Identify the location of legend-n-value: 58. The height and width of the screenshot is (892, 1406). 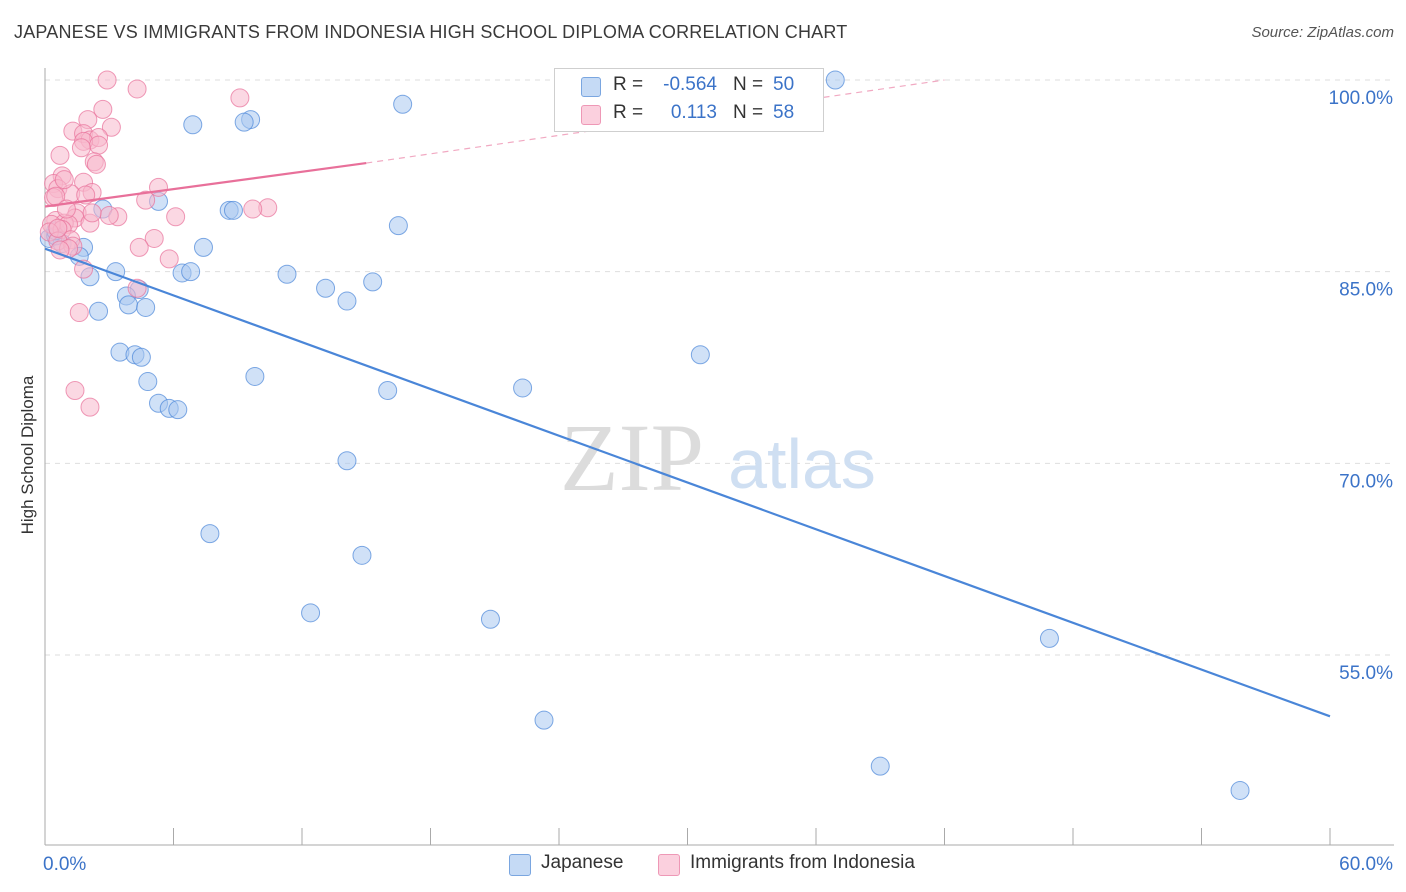
(784, 112).